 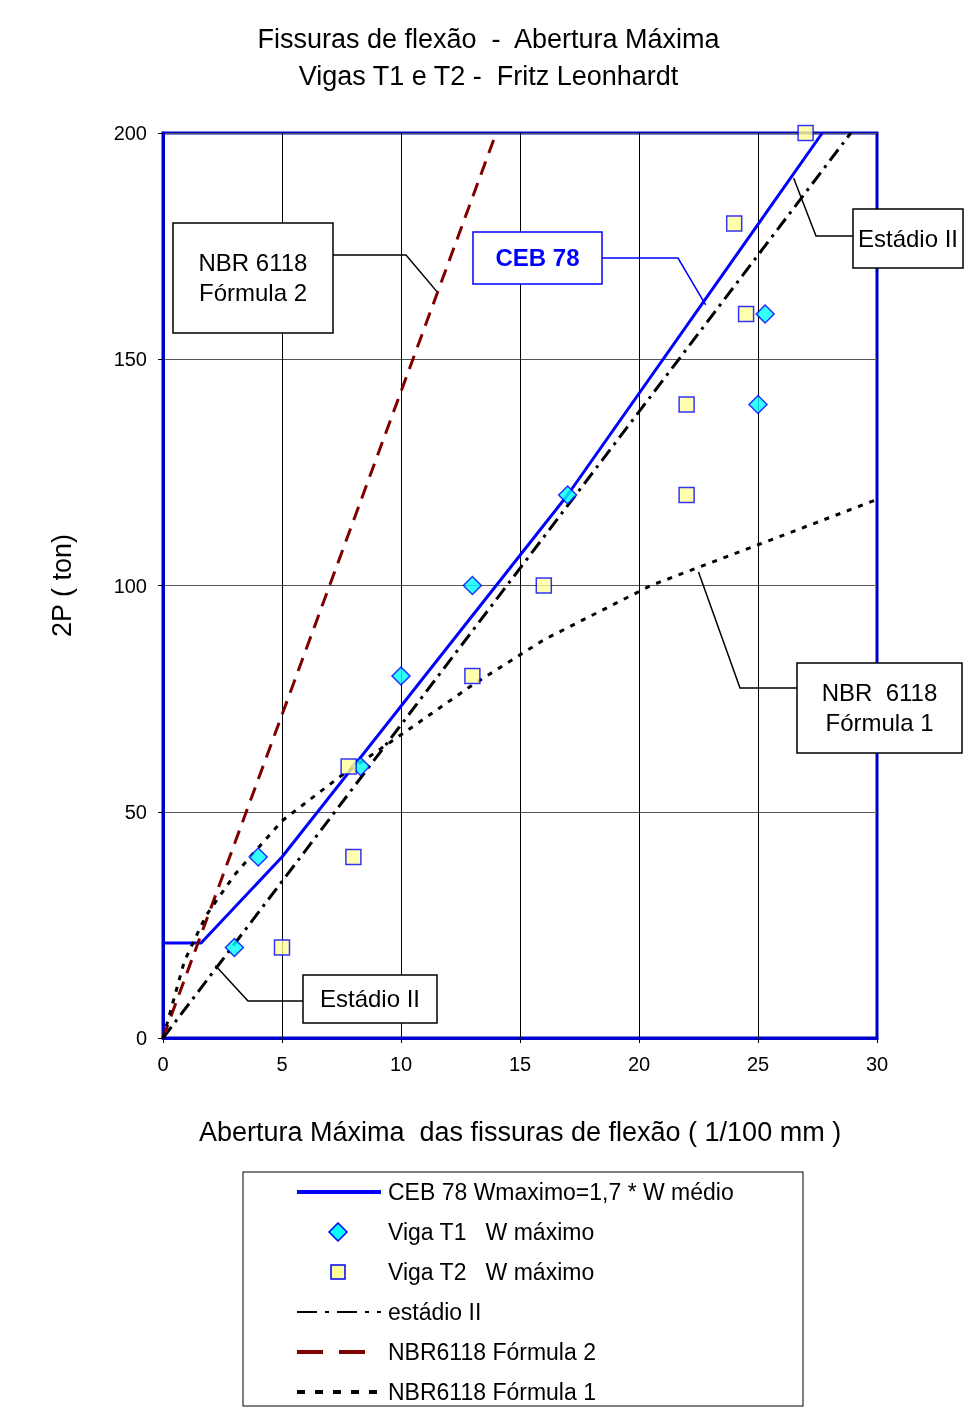 I want to click on chart-title: Fissuras de flexão - Abertura Máxima, so click(x=489, y=38).